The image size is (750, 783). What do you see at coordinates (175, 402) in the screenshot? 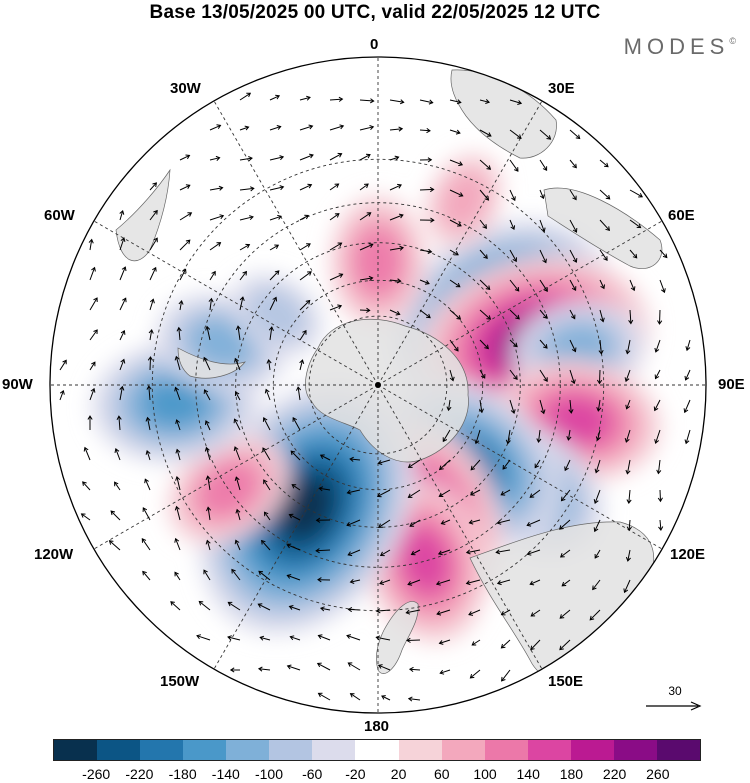
I see `anomaly-contour` at bounding box center [175, 402].